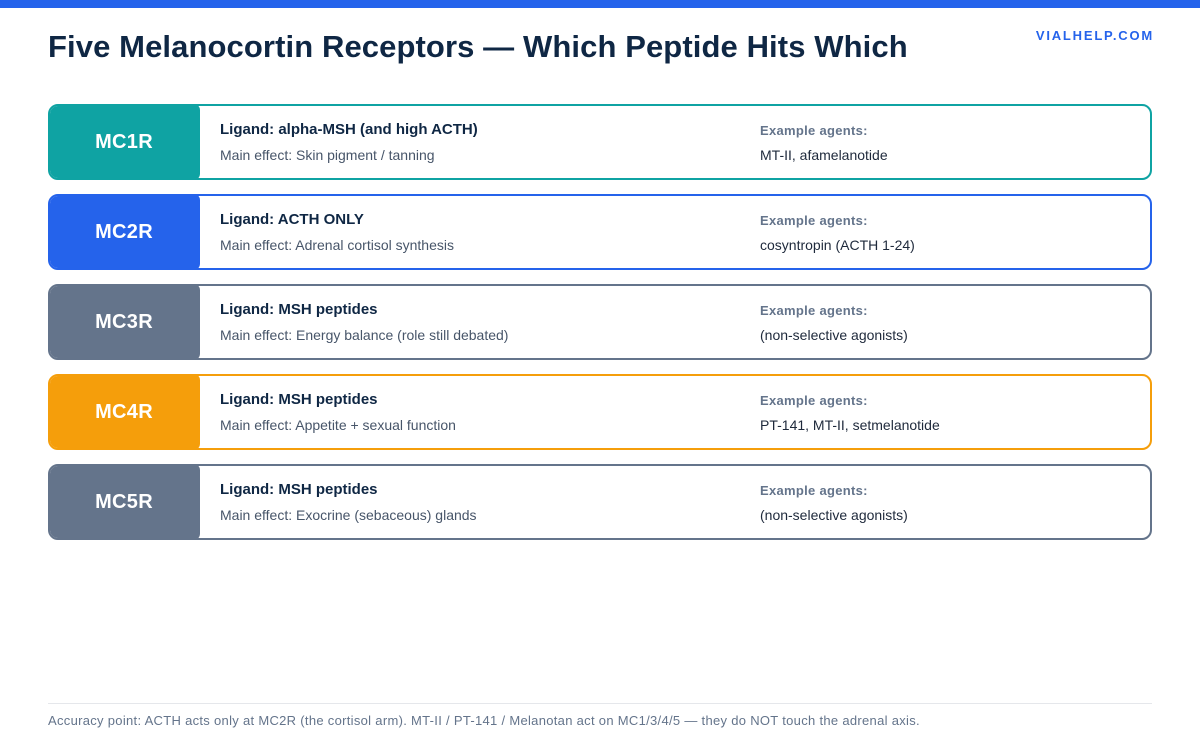  What do you see at coordinates (125, 142) in the screenshot?
I see `receptor-badge: MC1R` at bounding box center [125, 142].